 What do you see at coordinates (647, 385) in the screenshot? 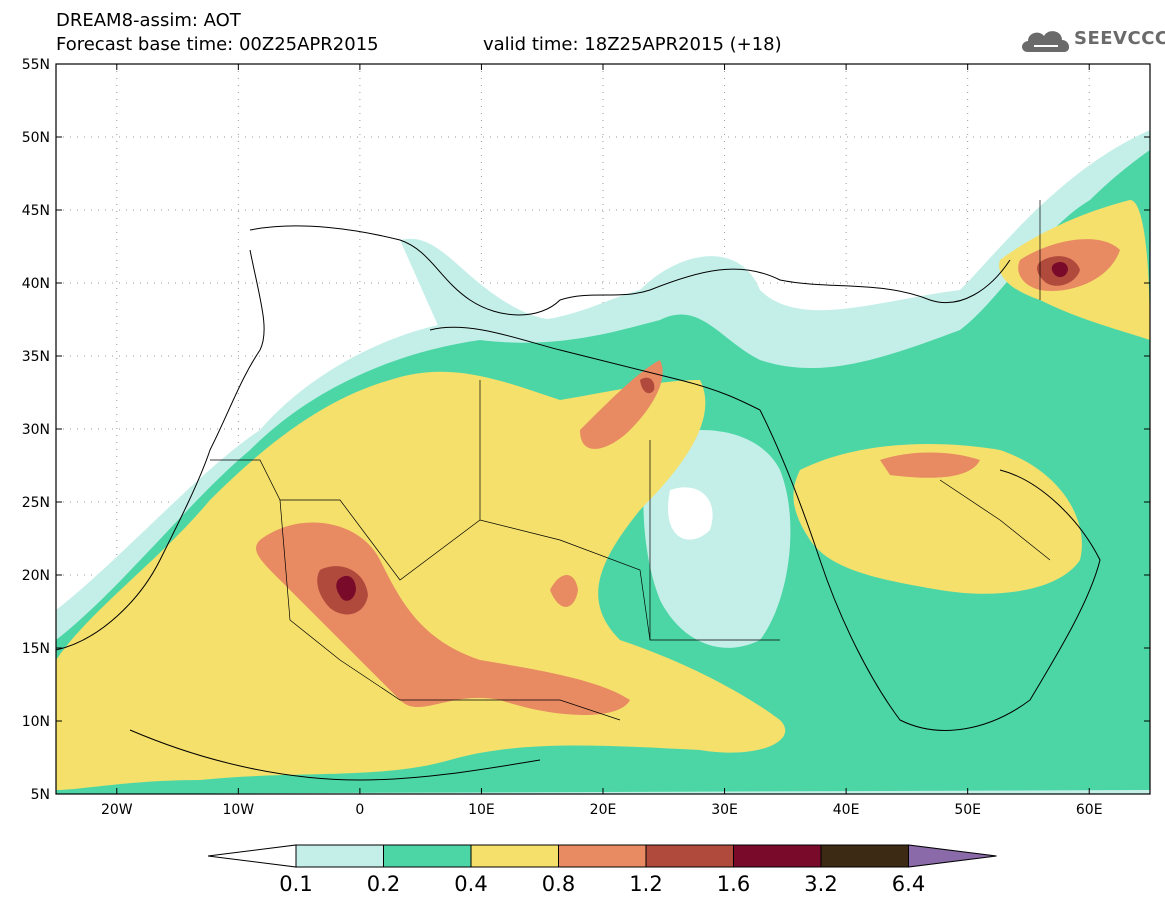
I see `aot-contour-1-2-libya` at bounding box center [647, 385].